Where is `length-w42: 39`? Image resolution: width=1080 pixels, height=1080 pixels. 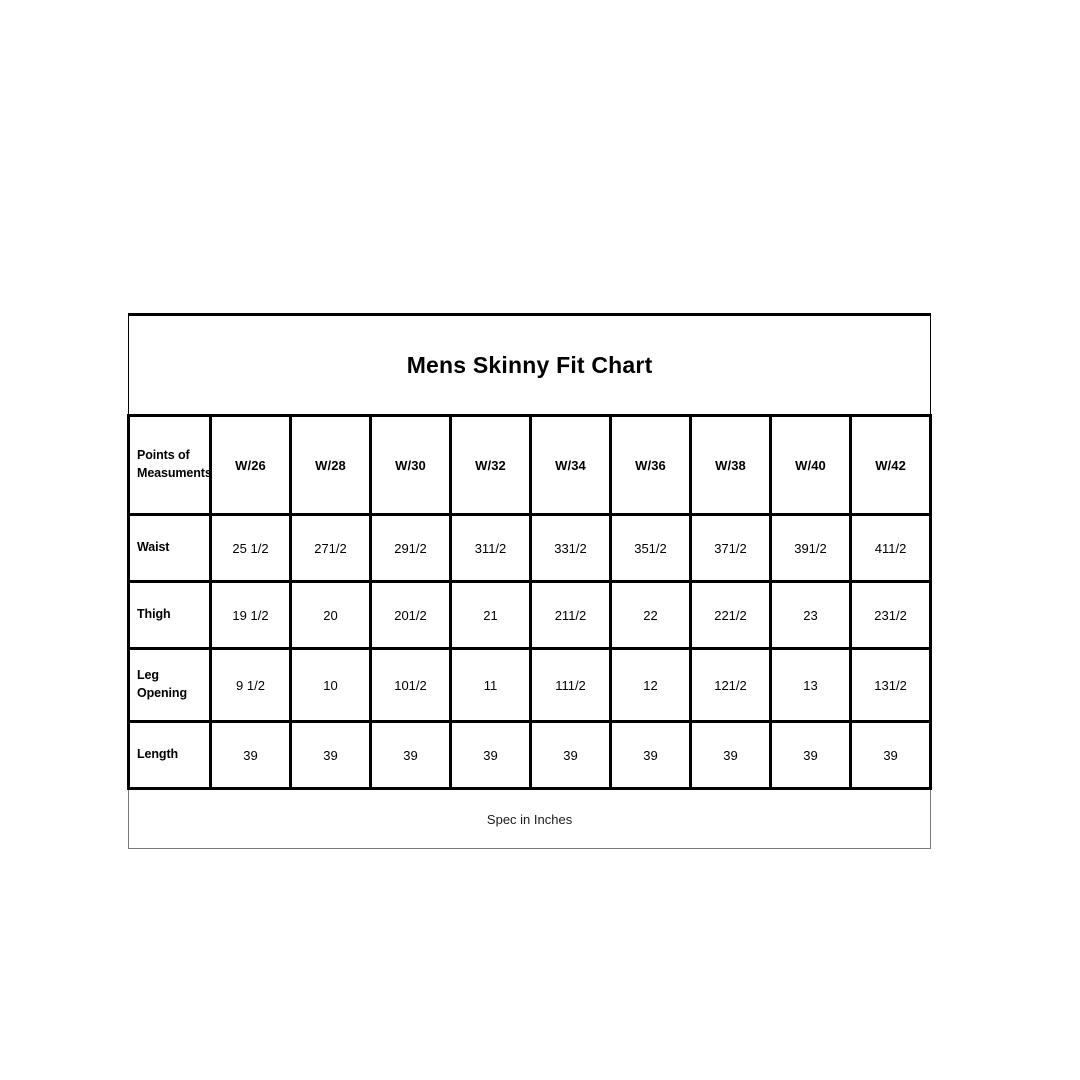 length-w42: 39 is located at coordinates (890, 755).